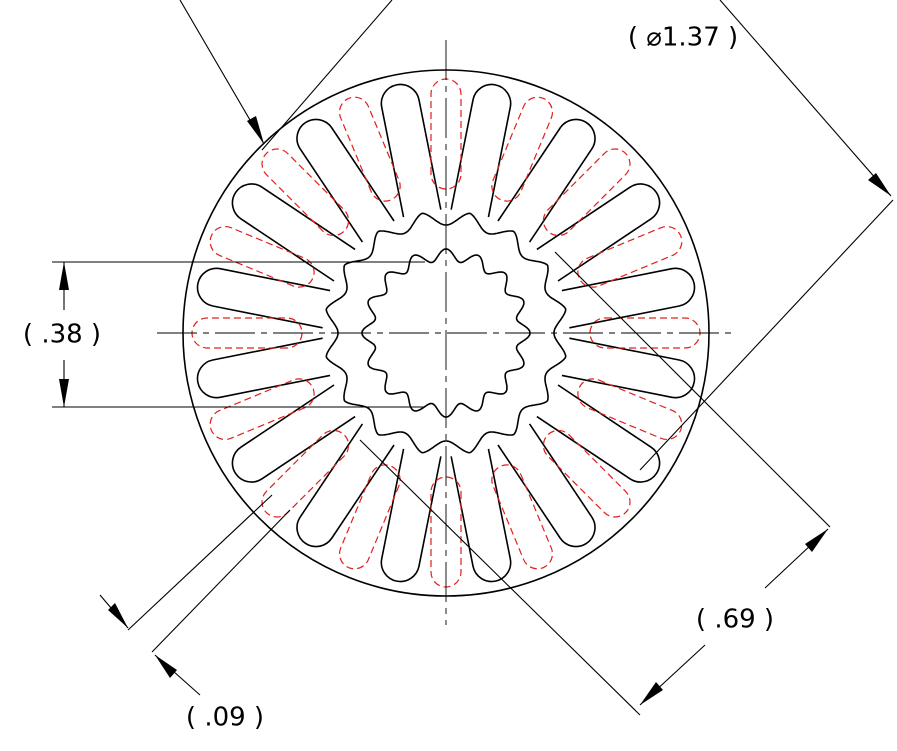  What do you see at coordinates (195, 613) in the screenshot?
I see `dim-gap: ( .09 )` at bounding box center [195, 613].